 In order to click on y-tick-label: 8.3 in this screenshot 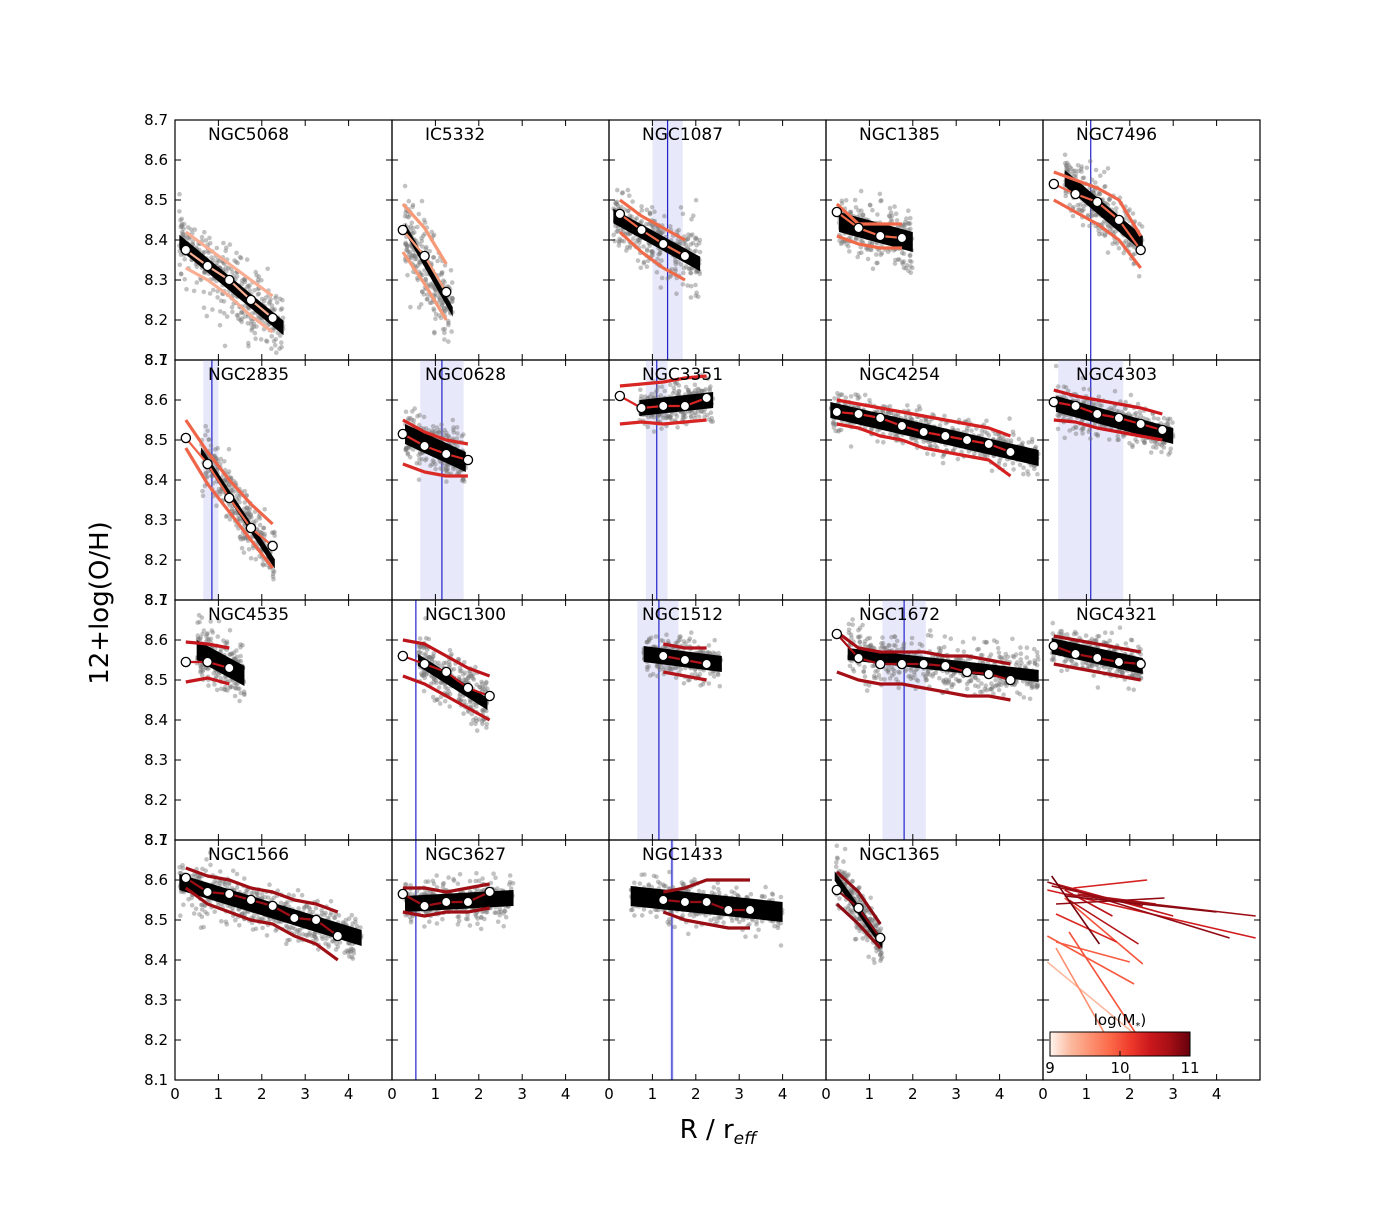, I will do `click(156, 760)`.